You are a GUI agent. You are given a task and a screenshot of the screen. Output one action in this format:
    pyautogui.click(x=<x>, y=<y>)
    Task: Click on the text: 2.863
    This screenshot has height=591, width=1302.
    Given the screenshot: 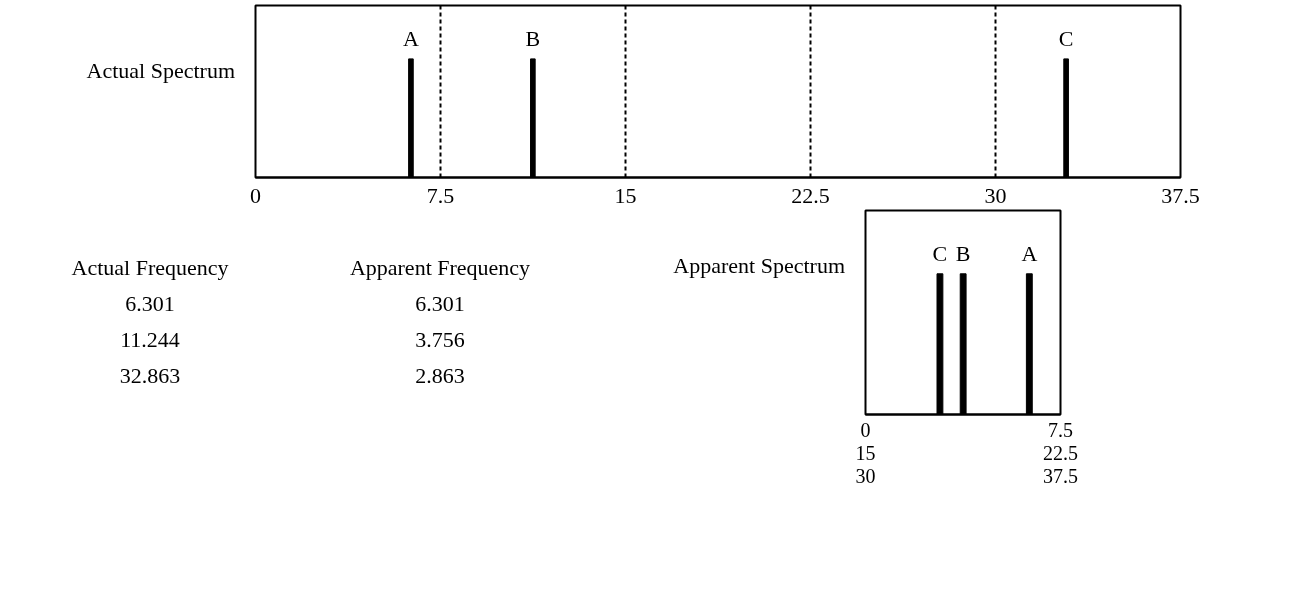 What is the action you would take?
    pyautogui.click(x=440, y=376)
    